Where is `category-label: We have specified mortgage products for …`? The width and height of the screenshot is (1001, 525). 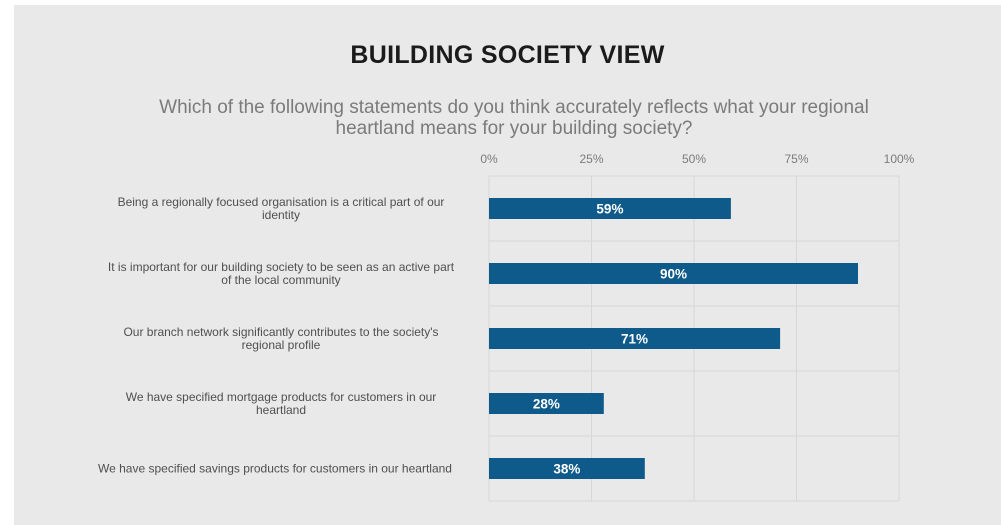 category-label: We have specified mortgage products for … is located at coordinates (281, 403).